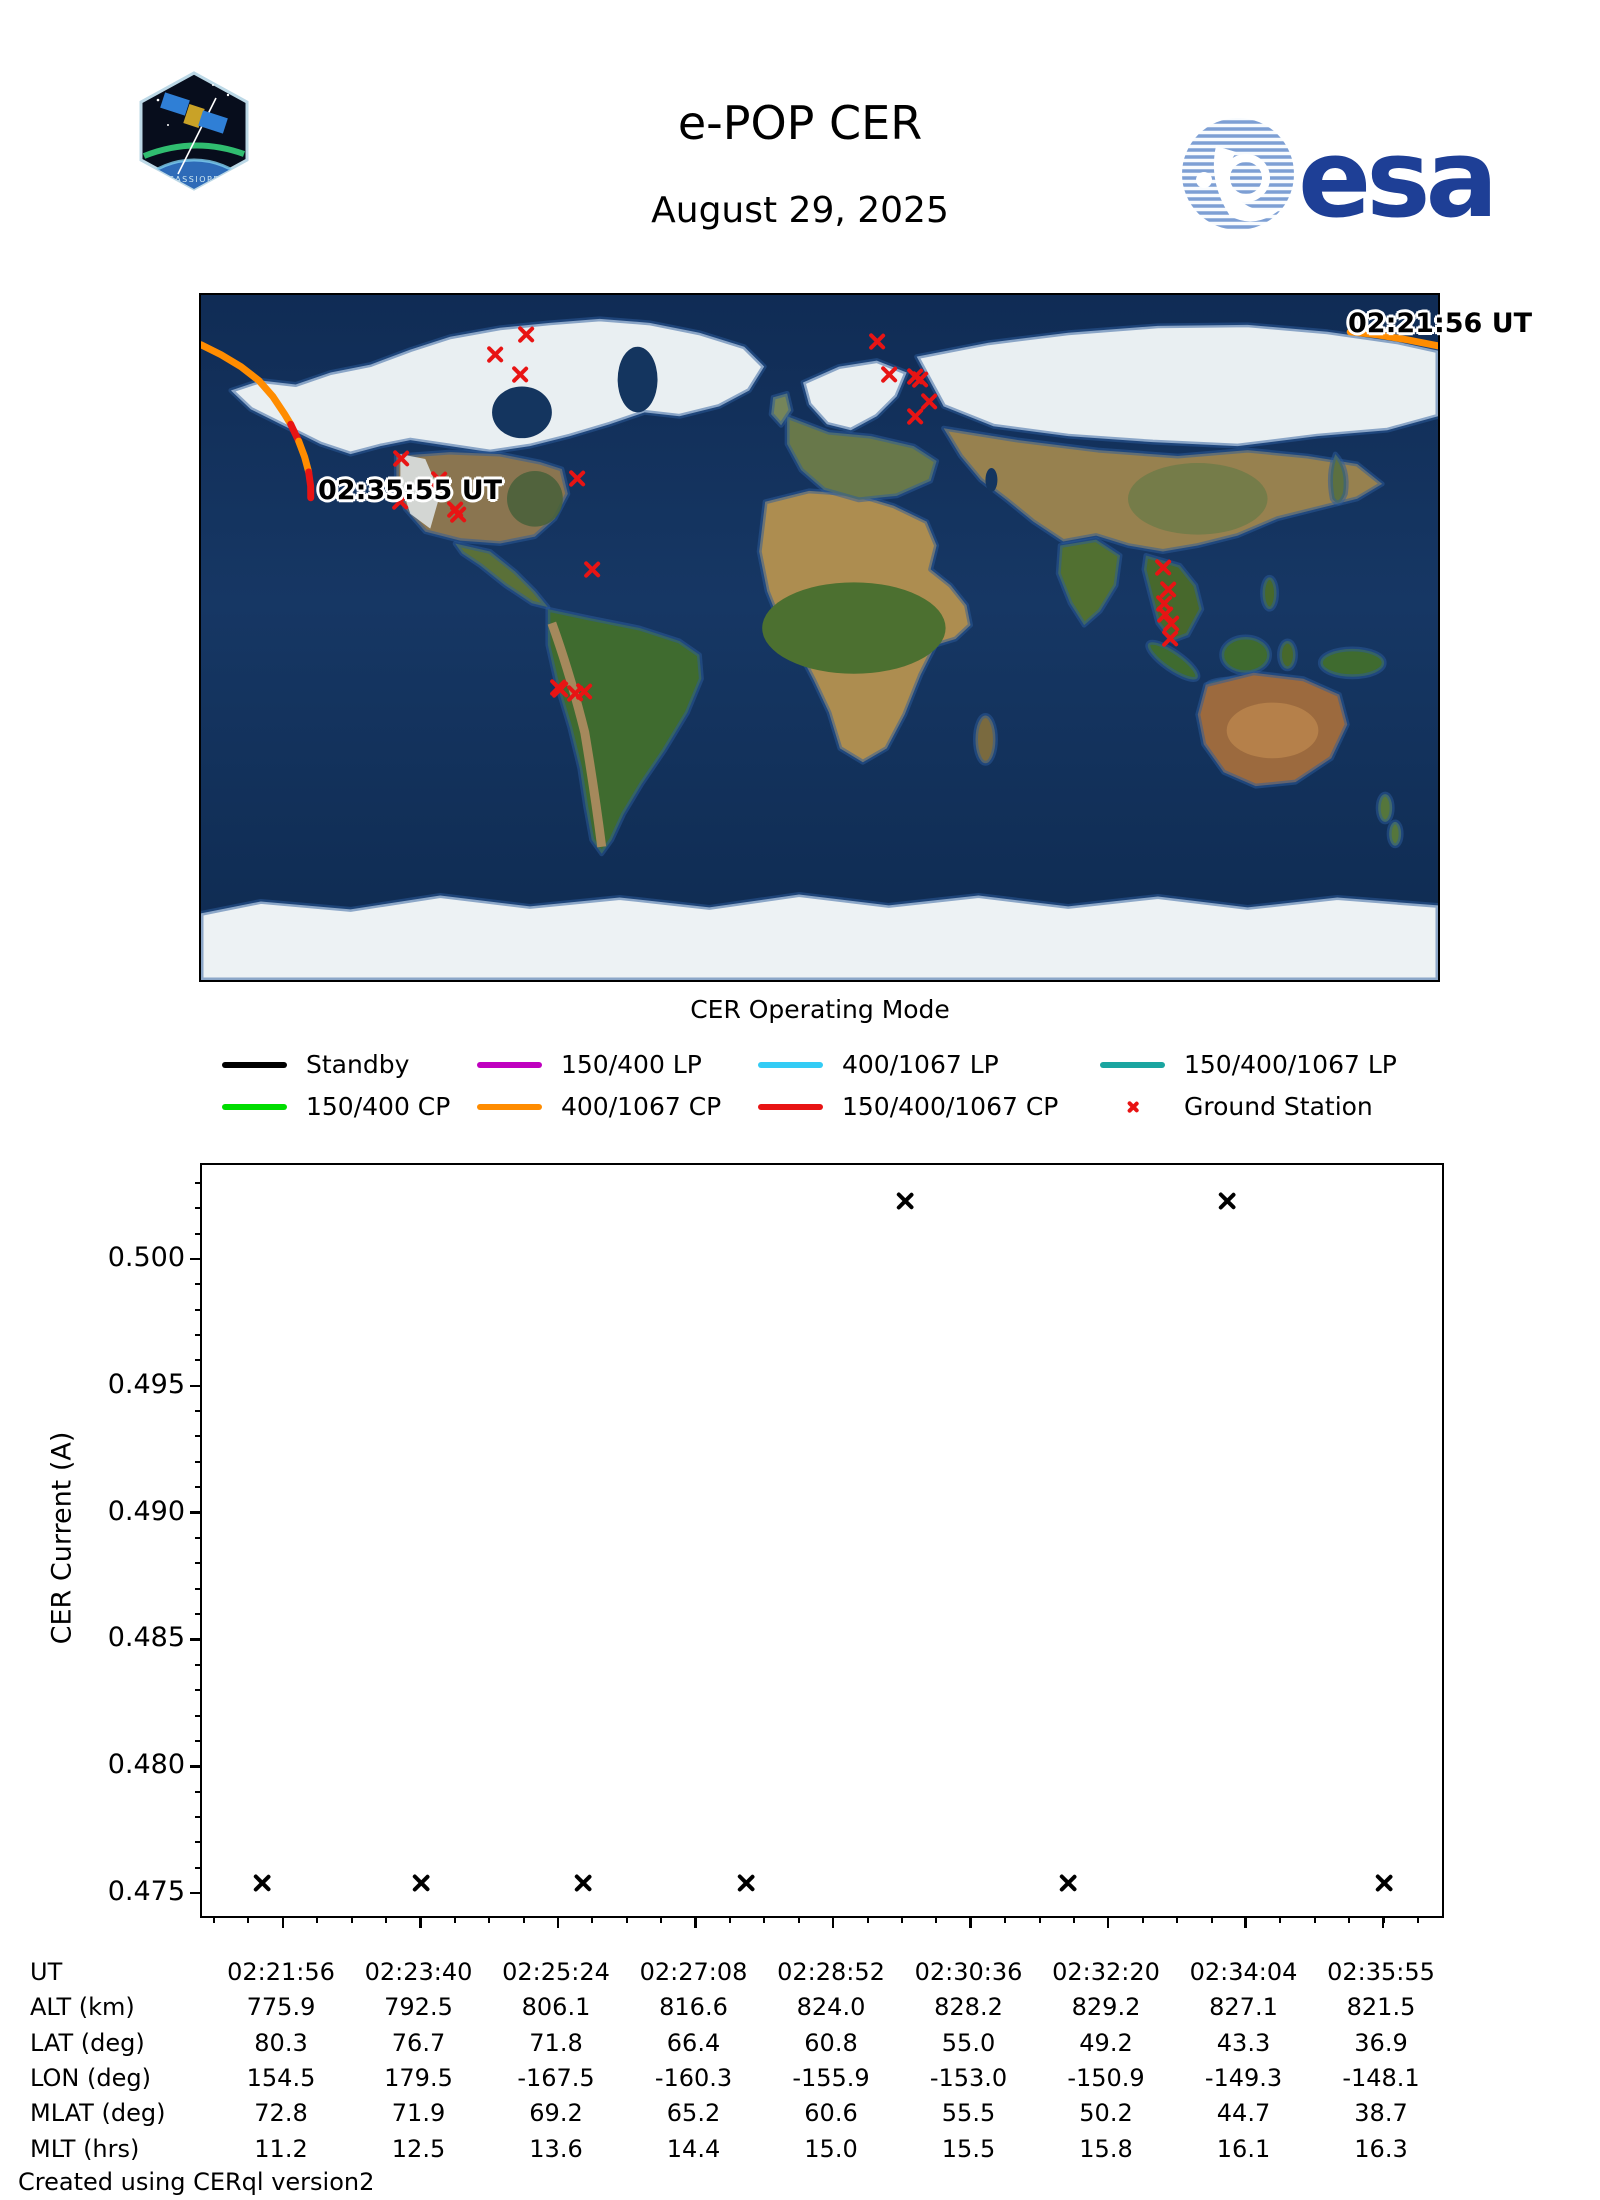 This screenshot has height=2200, width=1600. Describe the element at coordinates (968, 2078) in the screenshot. I see `table-cell: -153.0` at that location.